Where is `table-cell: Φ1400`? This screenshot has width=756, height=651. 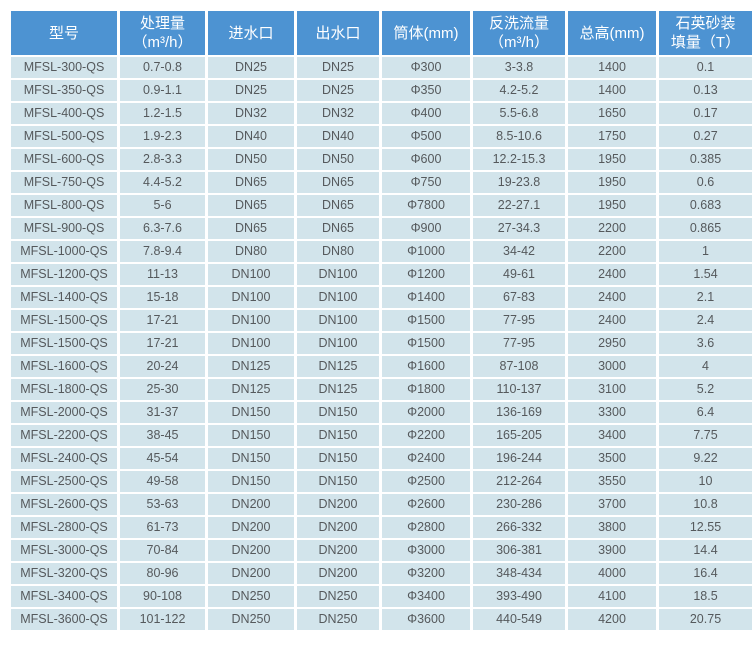
table-cell: Φ1400 is located at coordinates (426, 297).